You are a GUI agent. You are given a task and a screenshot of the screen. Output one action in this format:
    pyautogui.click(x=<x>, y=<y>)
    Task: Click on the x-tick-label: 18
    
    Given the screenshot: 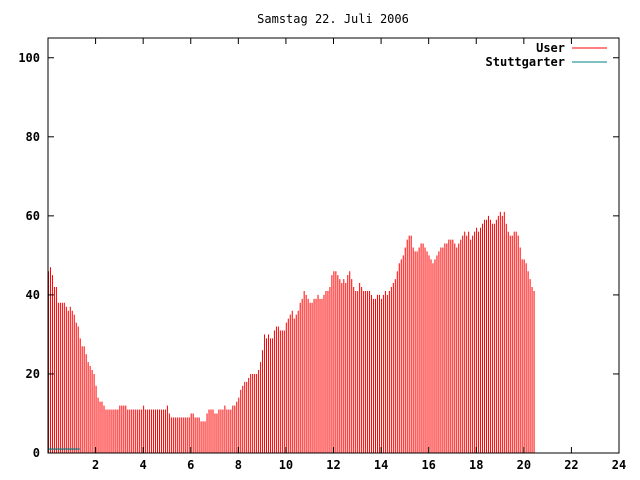 What is the action you would take?
    pyautogui.click(x=476, y=465)
    